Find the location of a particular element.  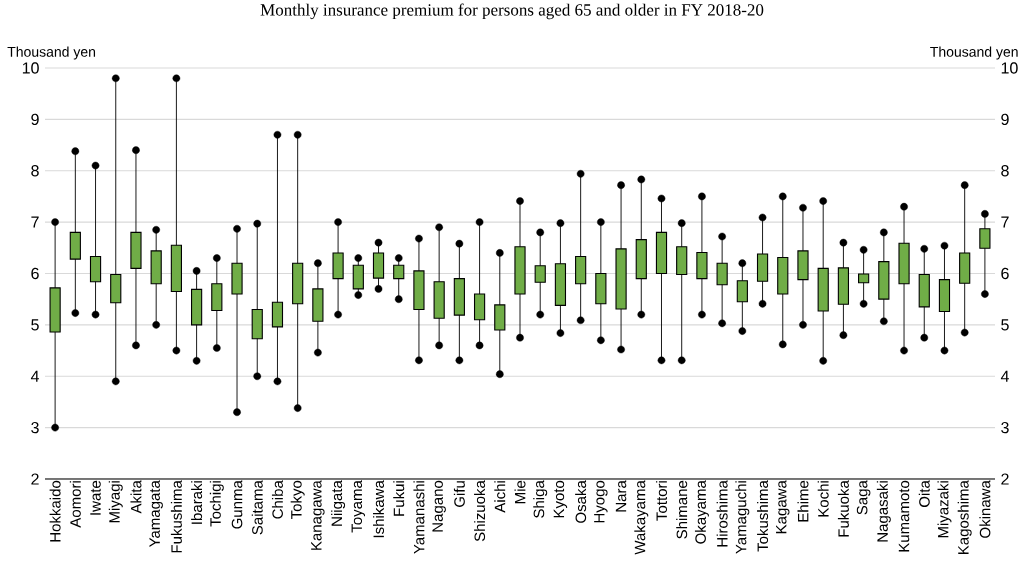

y2-axis-title: Thousand yen is located at coordinates (974, 53).